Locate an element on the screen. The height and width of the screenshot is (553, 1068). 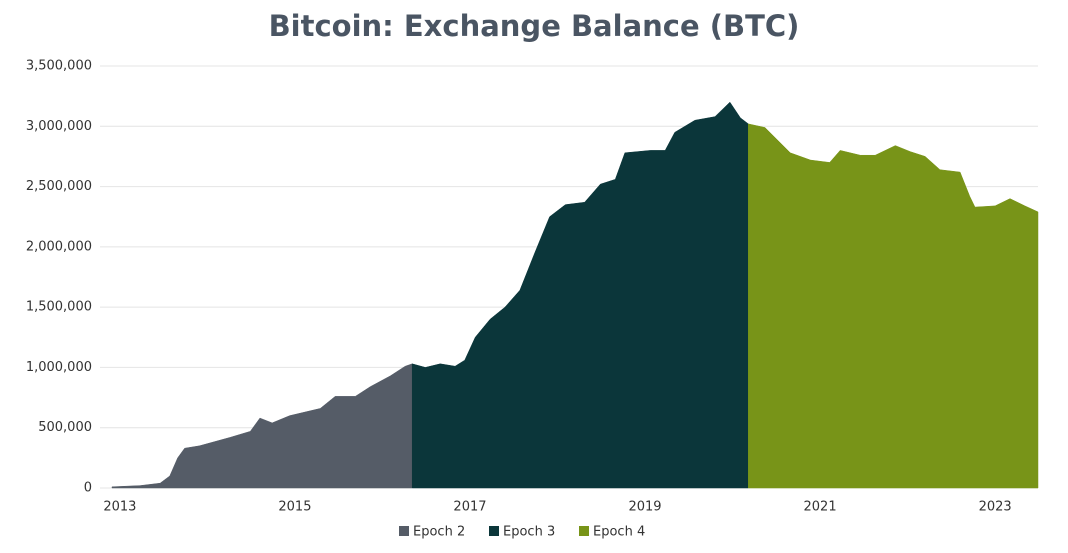
legend-label: Epoch 2 is located at coordinates (439, 532).